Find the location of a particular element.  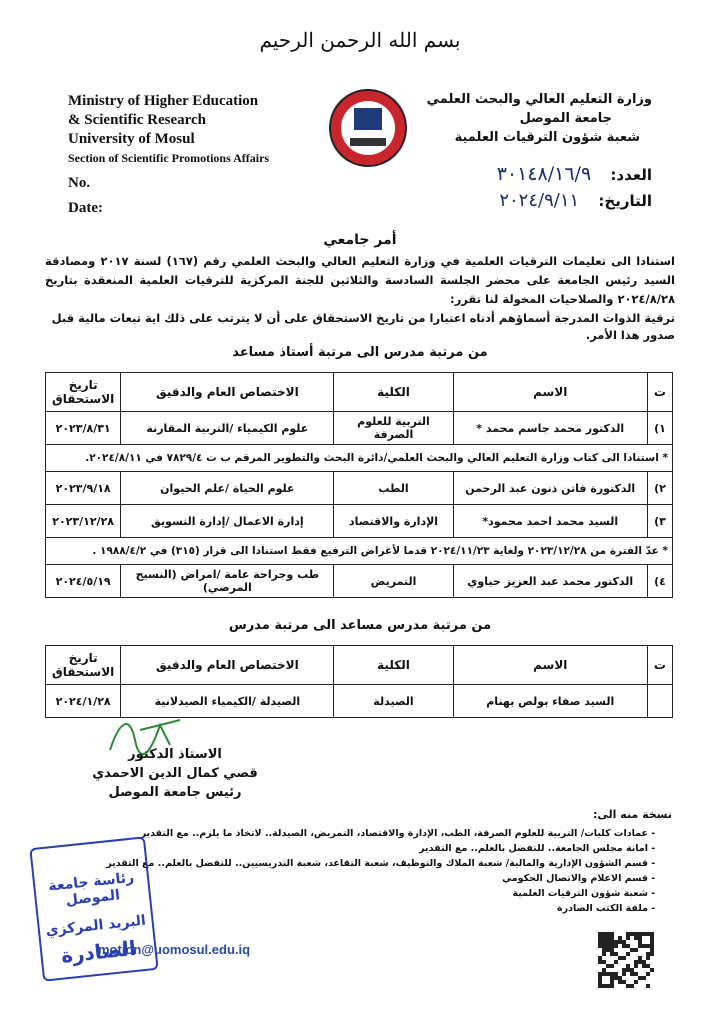

cell: التمريض is located at coordinates (393, 581).